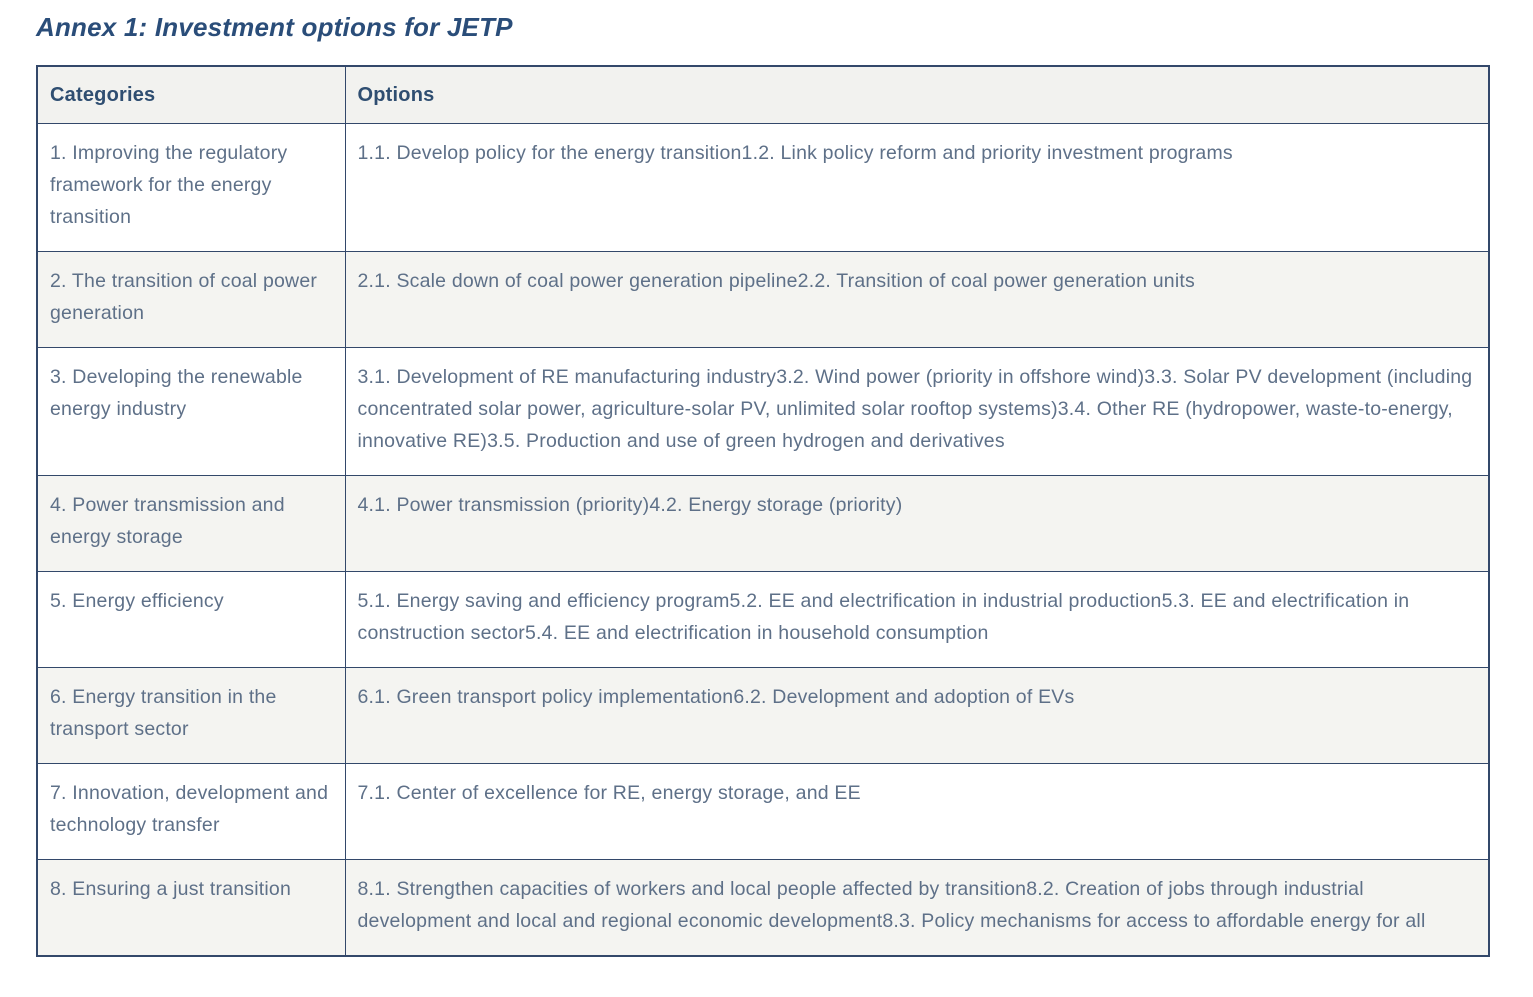  Describe the element at coordinates (776, 505) in the screenshot. I see `option-item: 4.2. Energy storage (priority)` at that location.